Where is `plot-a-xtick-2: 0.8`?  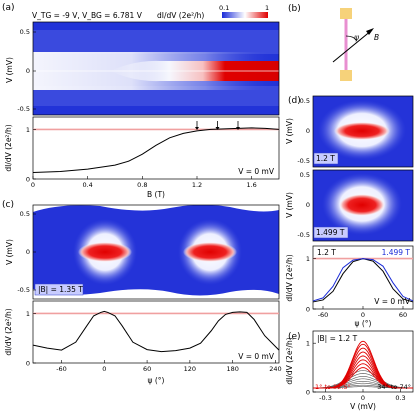 plot-a-xtick-2: 0.8 is located at coordinates (142, 185).